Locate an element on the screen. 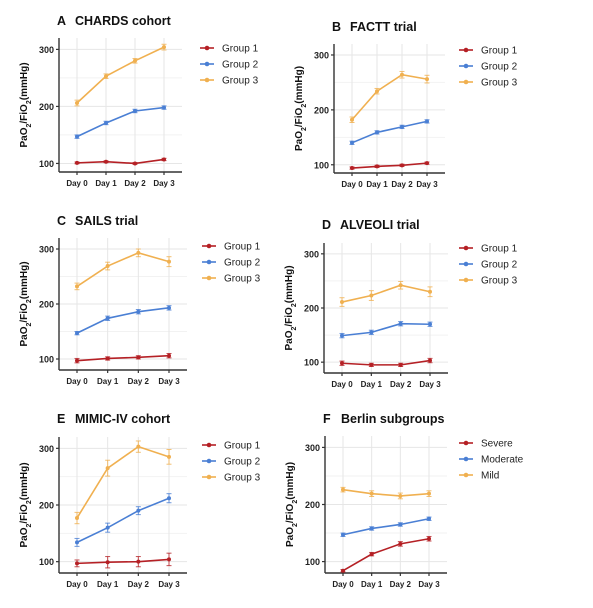  panel-title: MIMIC-IV cohort is located at coordinates (123, 419).